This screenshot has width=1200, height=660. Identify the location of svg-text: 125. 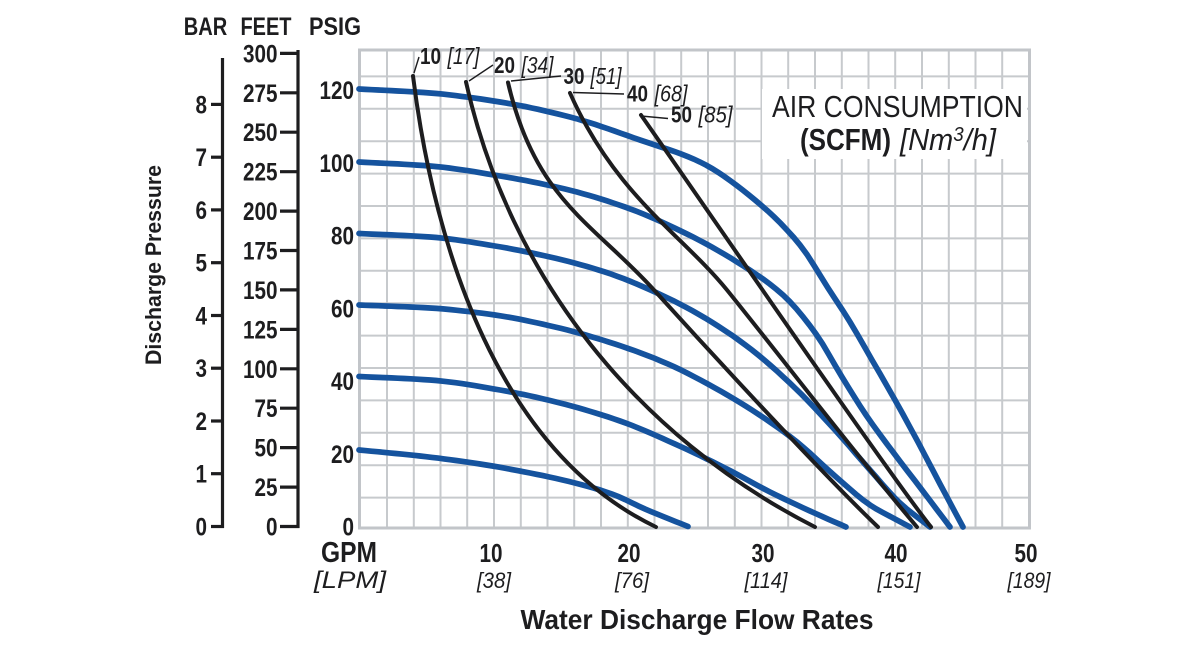
(260, 330).